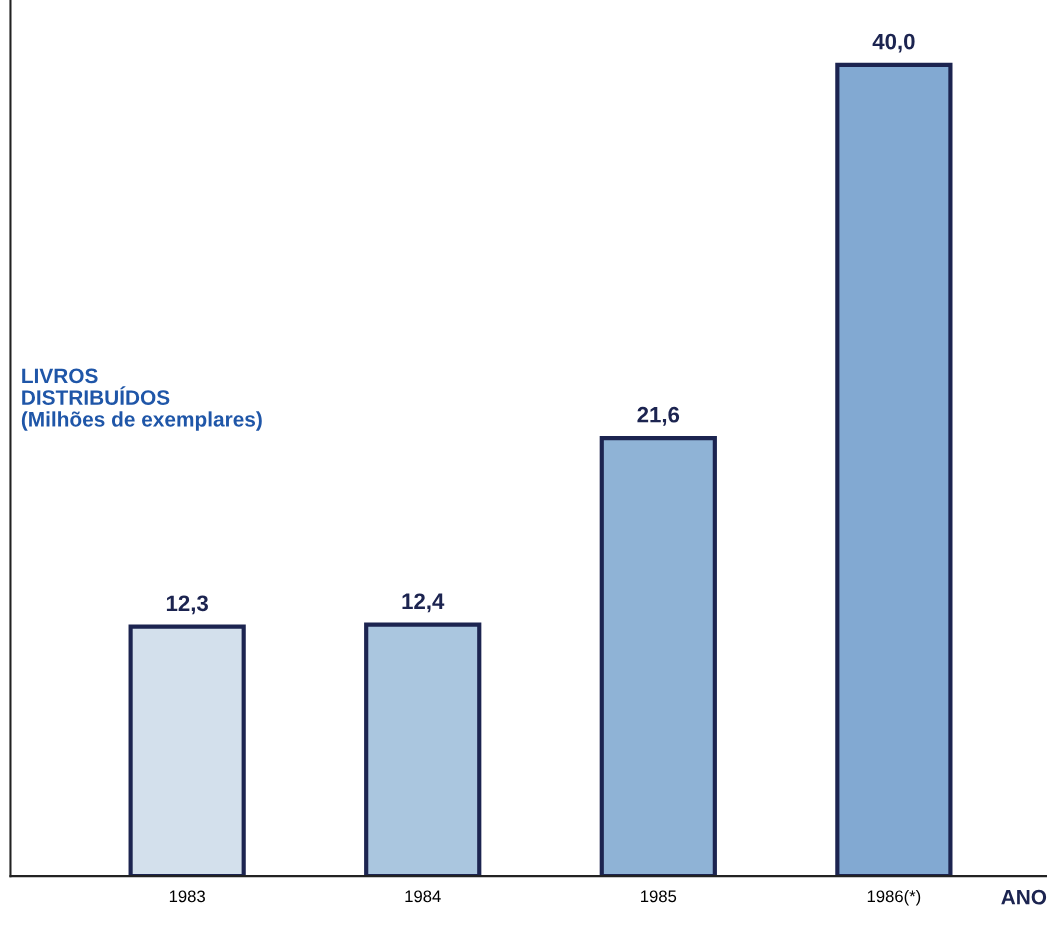 The image size is (1047, 937). What do you see at coordinates (893, 43) in the screenshot?
I see `data-label: 40,0` at bounding box center [893, 43].